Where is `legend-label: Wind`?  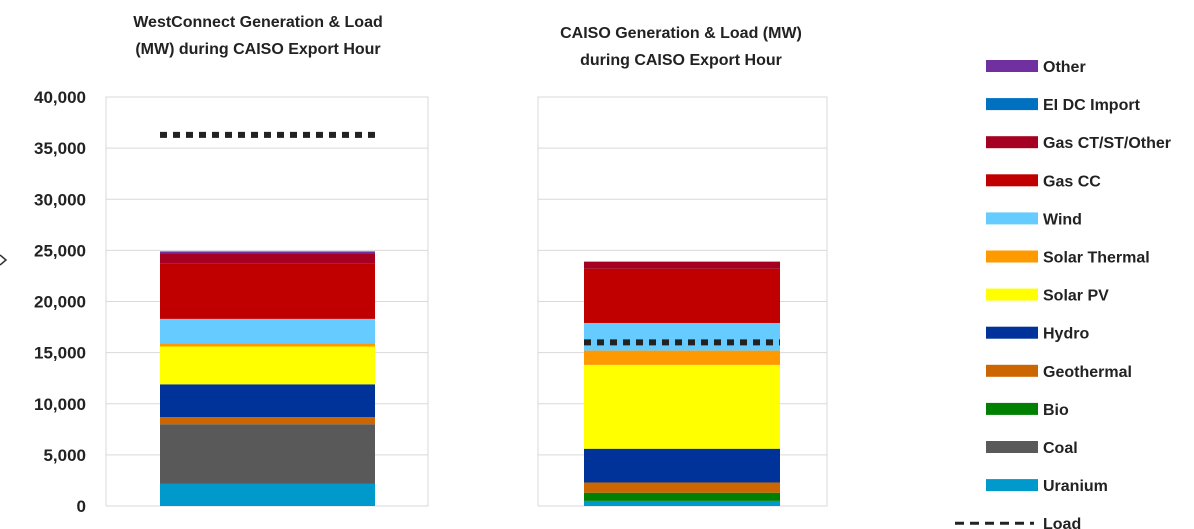
legend-label: Wind is located at coordinates (1062, 219).